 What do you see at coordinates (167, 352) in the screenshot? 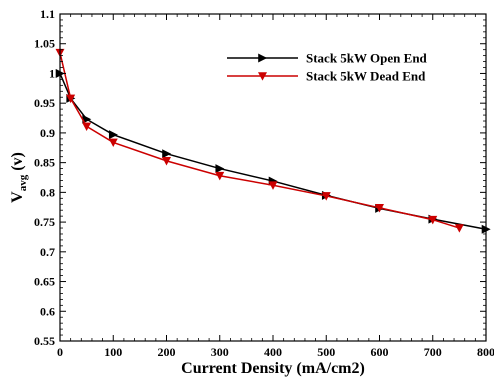
I see `x-tick-label: 200` at bounding box center [167, 352].